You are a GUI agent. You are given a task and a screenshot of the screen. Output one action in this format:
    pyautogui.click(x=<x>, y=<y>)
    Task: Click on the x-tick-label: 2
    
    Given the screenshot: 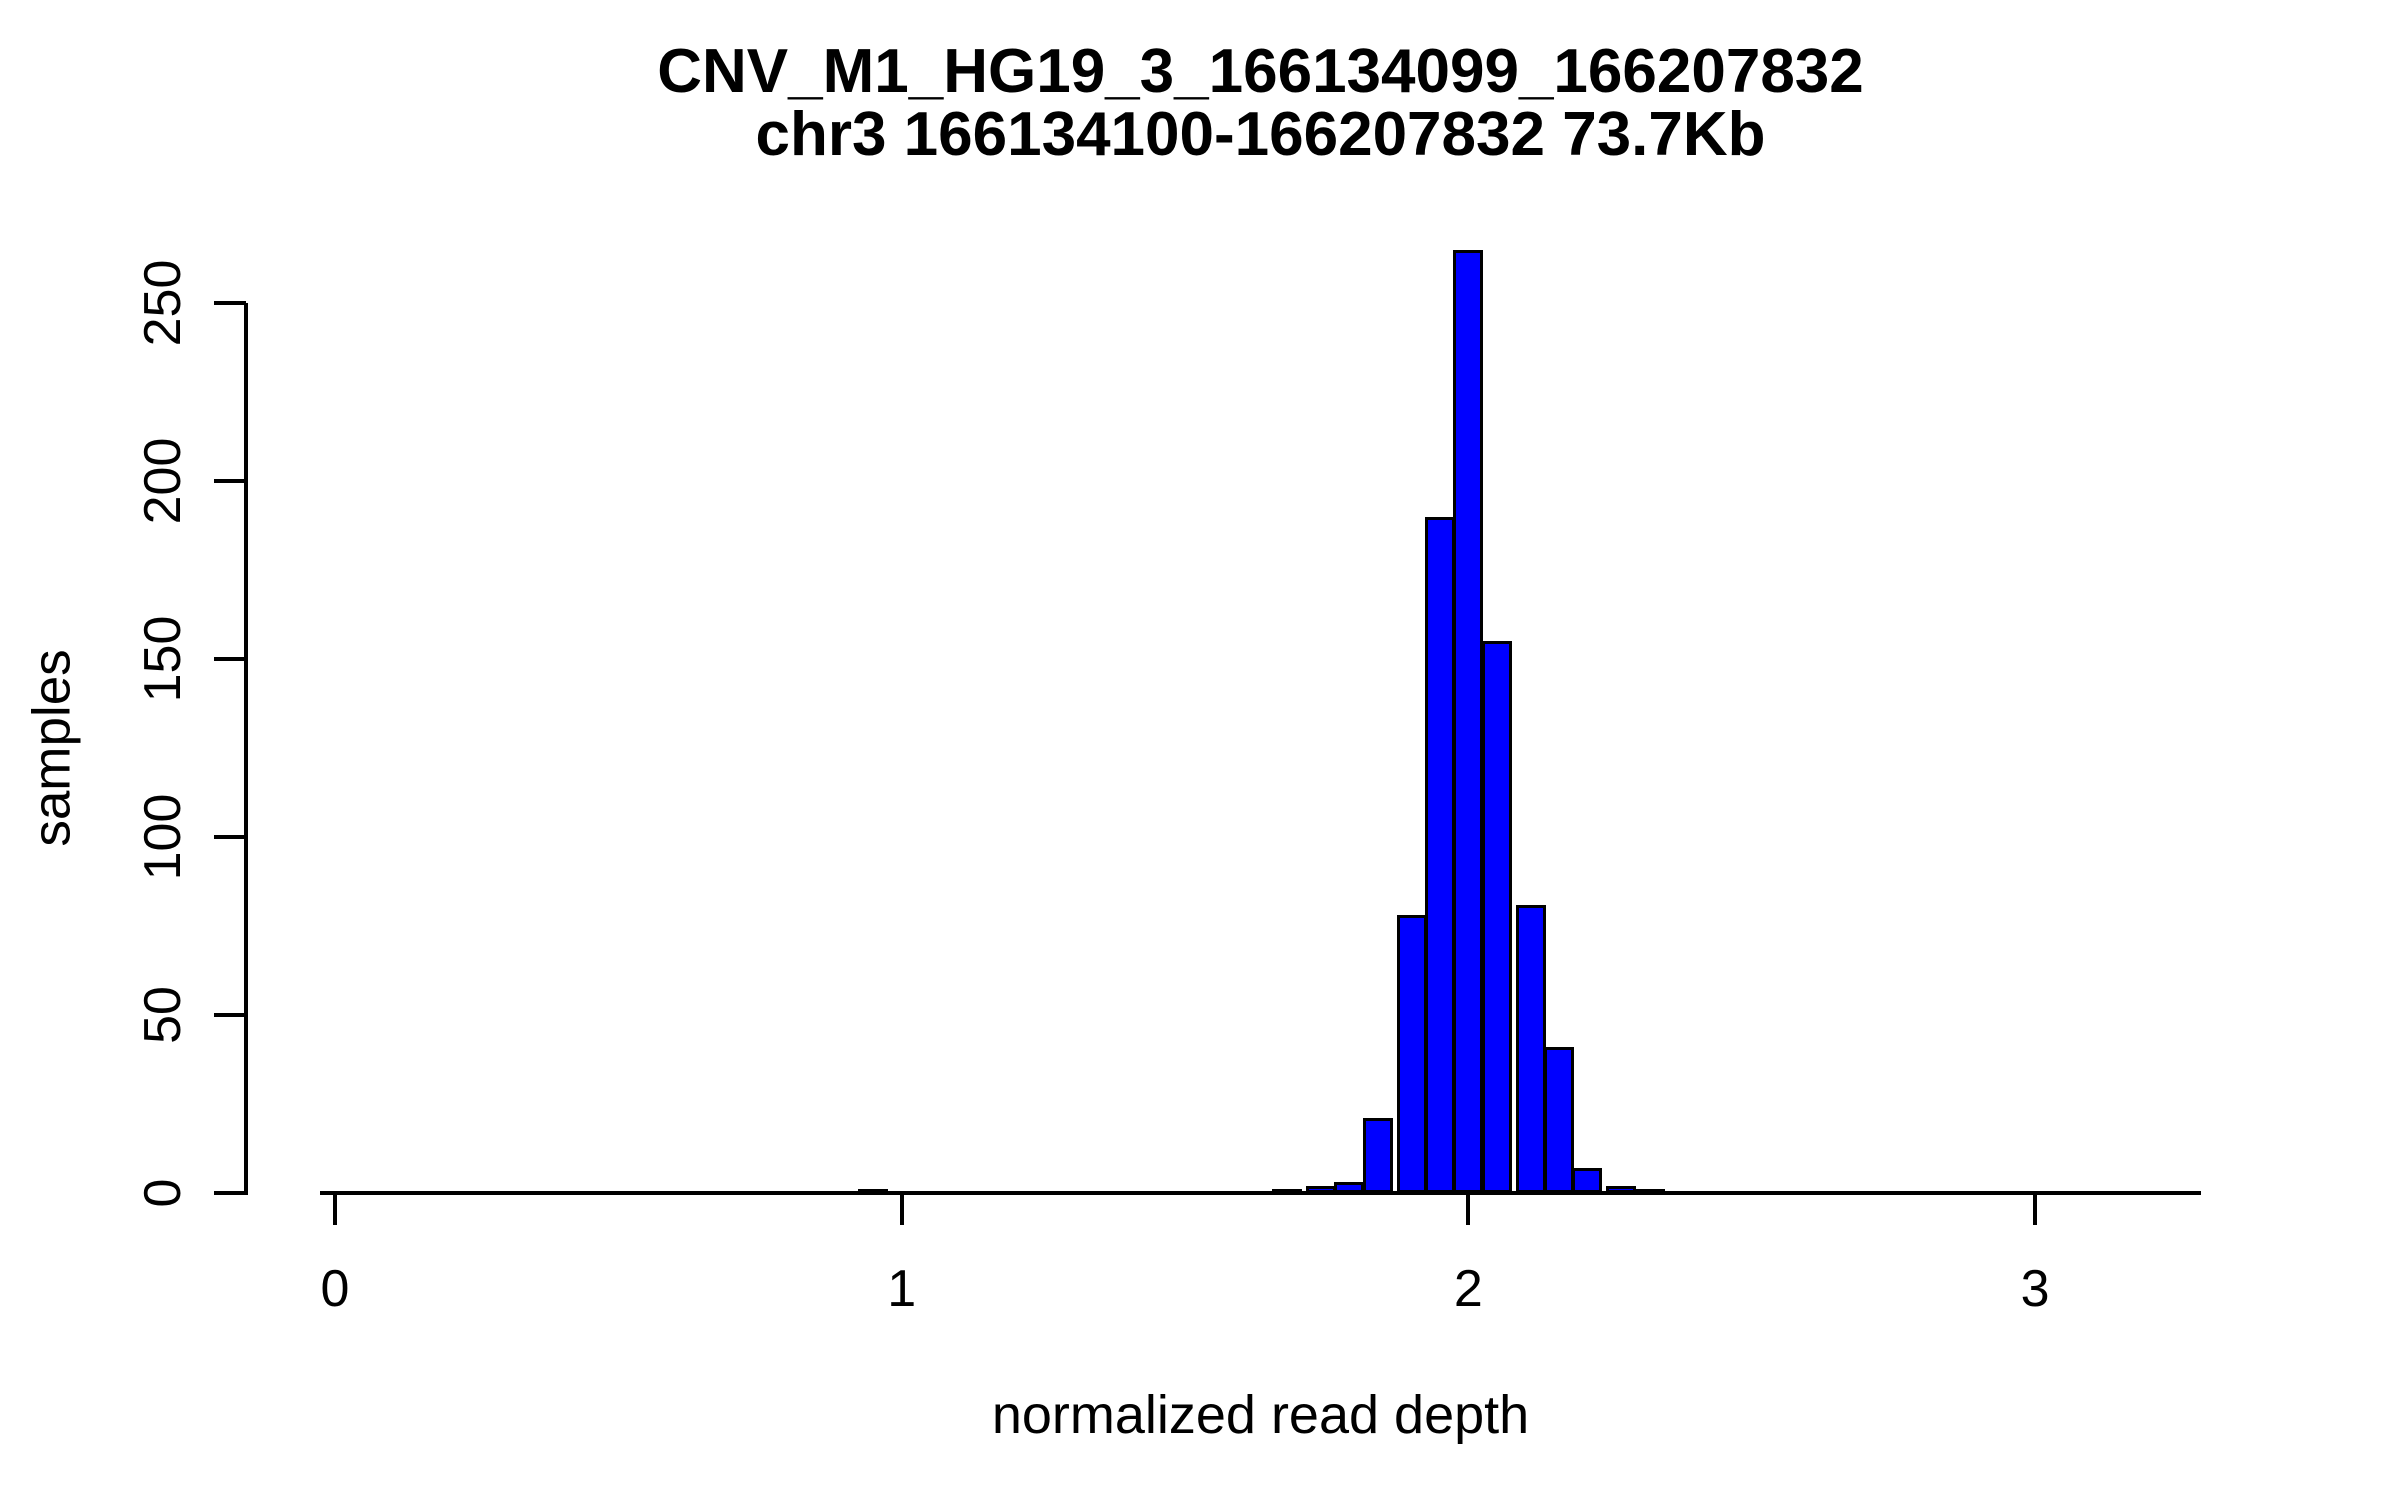 What is the action you would take?
    pyautogui.click(x=1468, y=1289)
    